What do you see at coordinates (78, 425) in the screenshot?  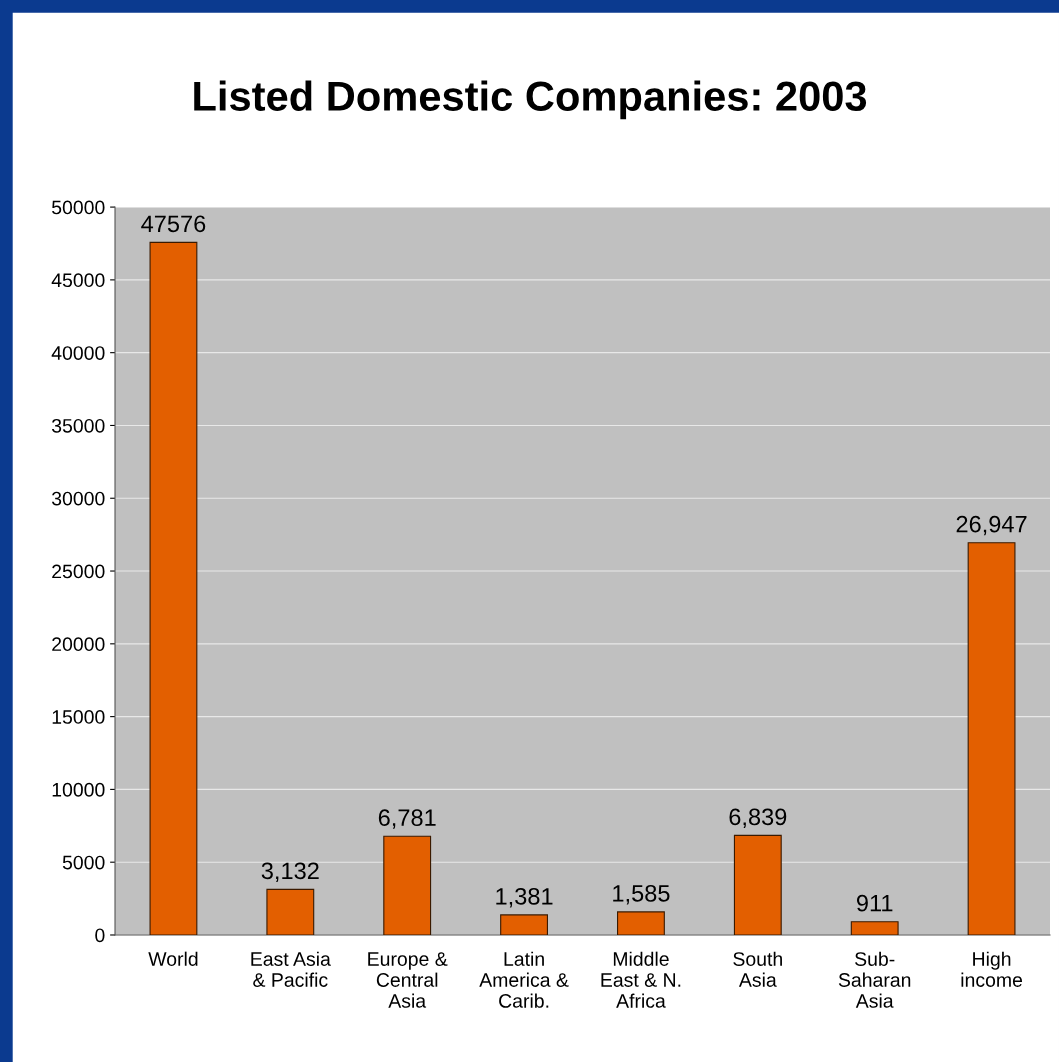 I see `y-tick-label: 35000` at bounding box center [78, 425].